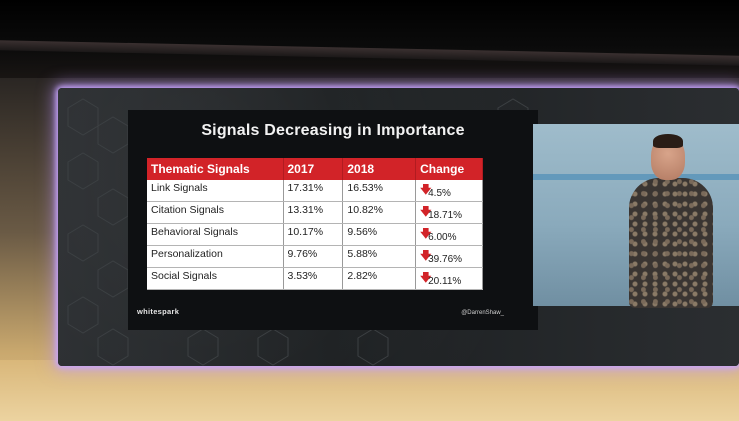 The height and width of the screenshot is (421, 739). What do you see at coordinates (158, 311) in the screenshot?
I see `whitespark-logo: whitespark` at bounding box center [158, 311].